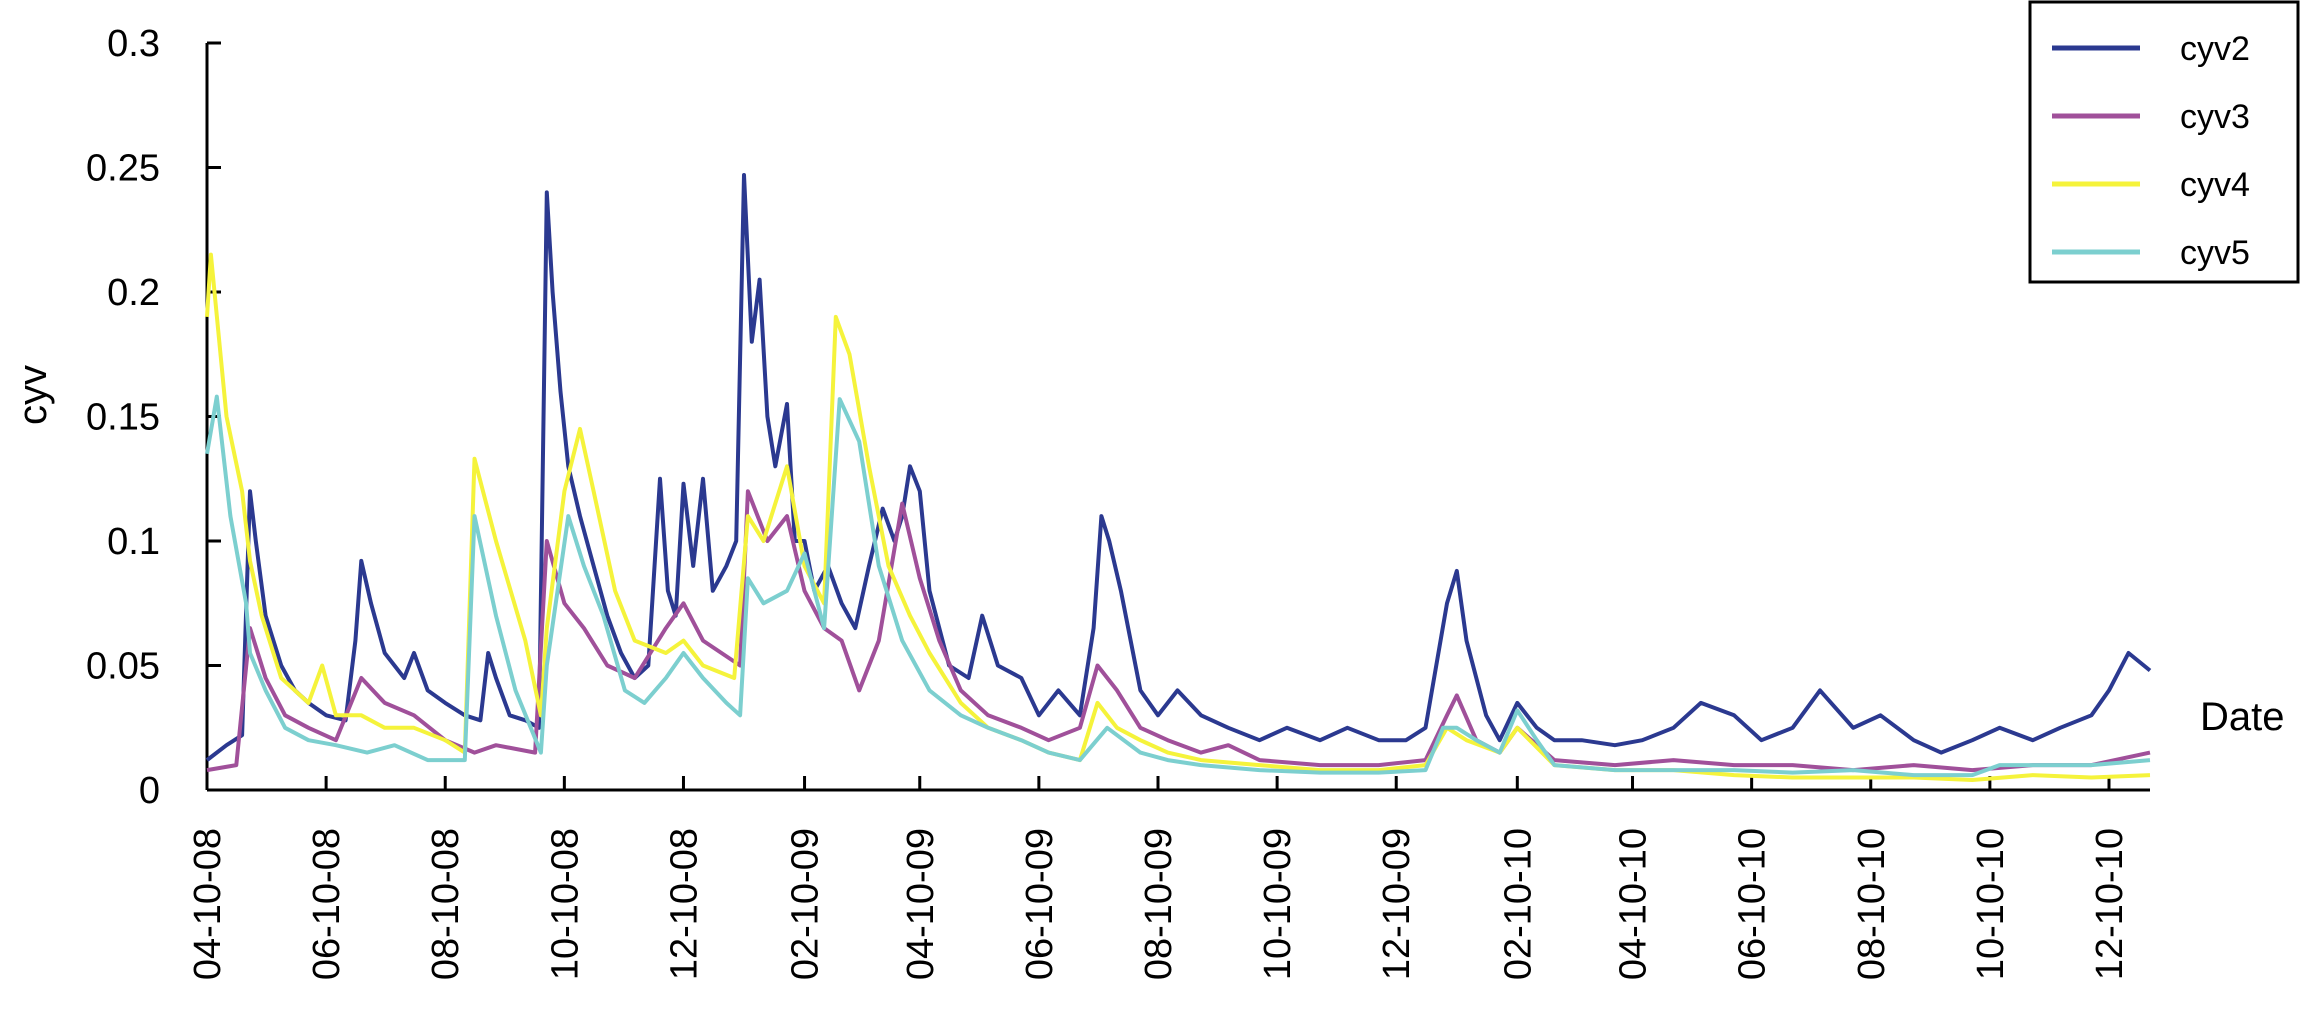  I want to click on legend-label-cyv4: cyv4, so click(2215, 185).